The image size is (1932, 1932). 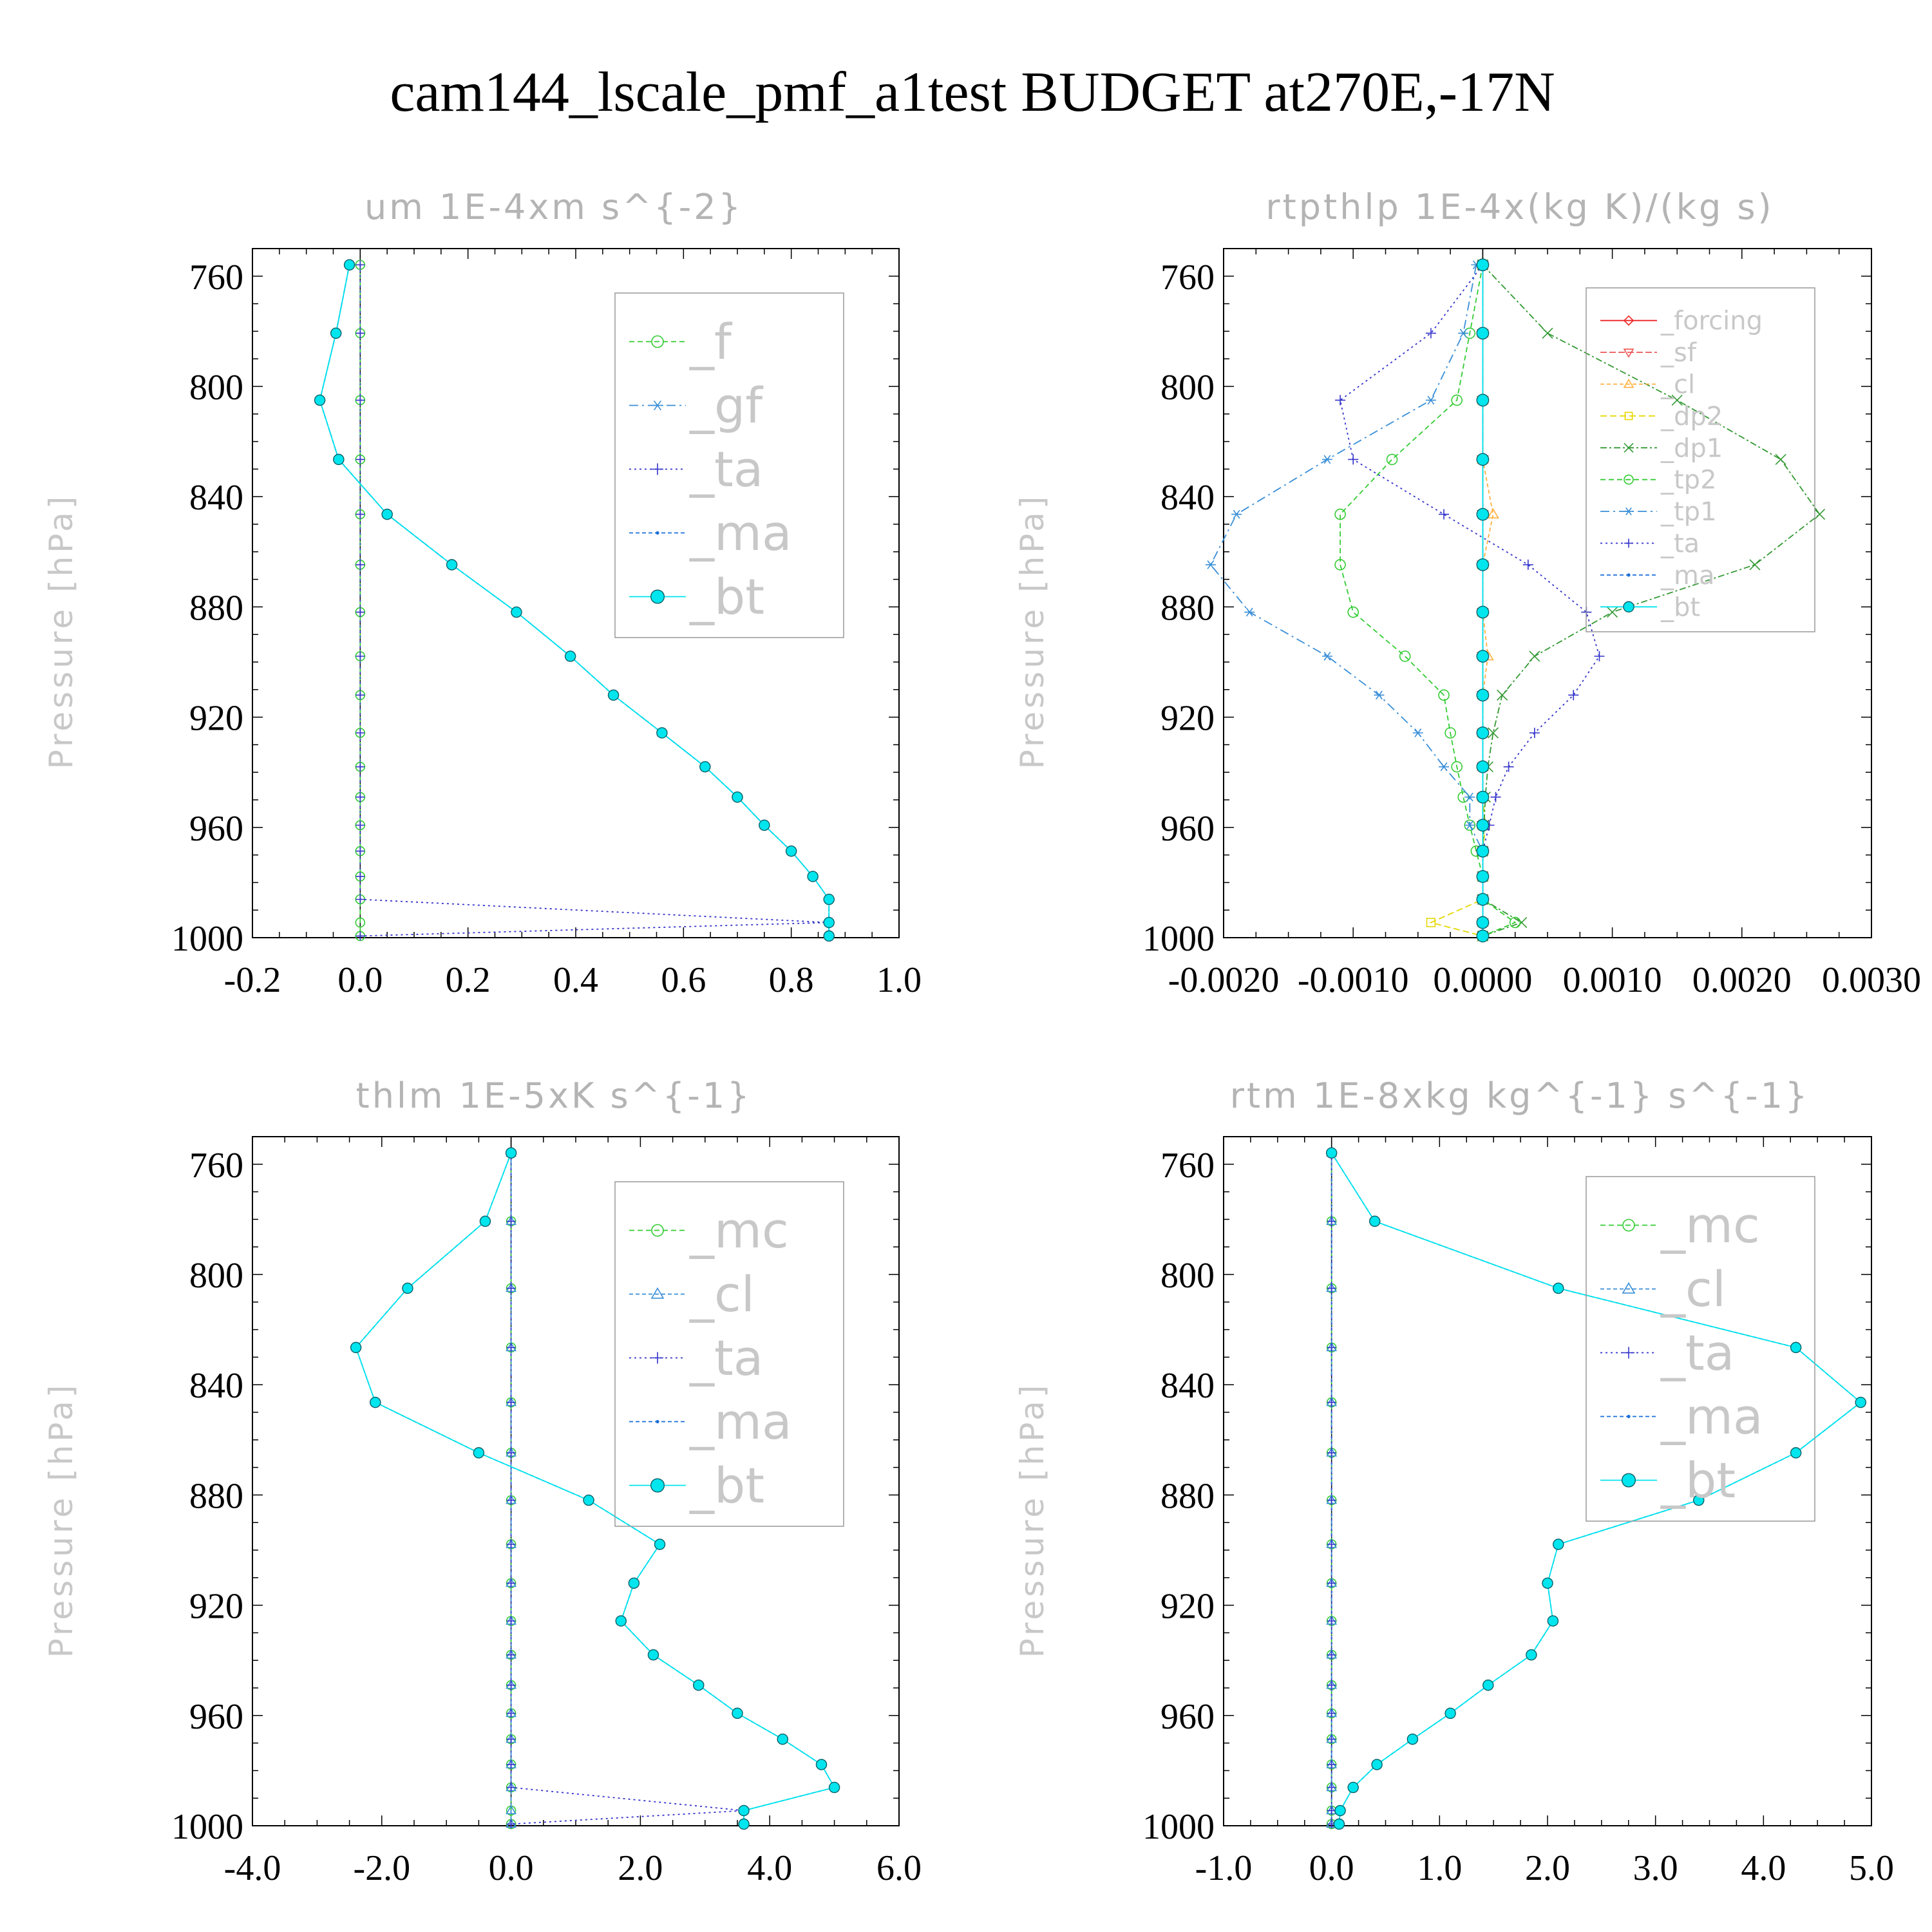 I want to click on series-line_ma, so click(x=1597, y=1488).